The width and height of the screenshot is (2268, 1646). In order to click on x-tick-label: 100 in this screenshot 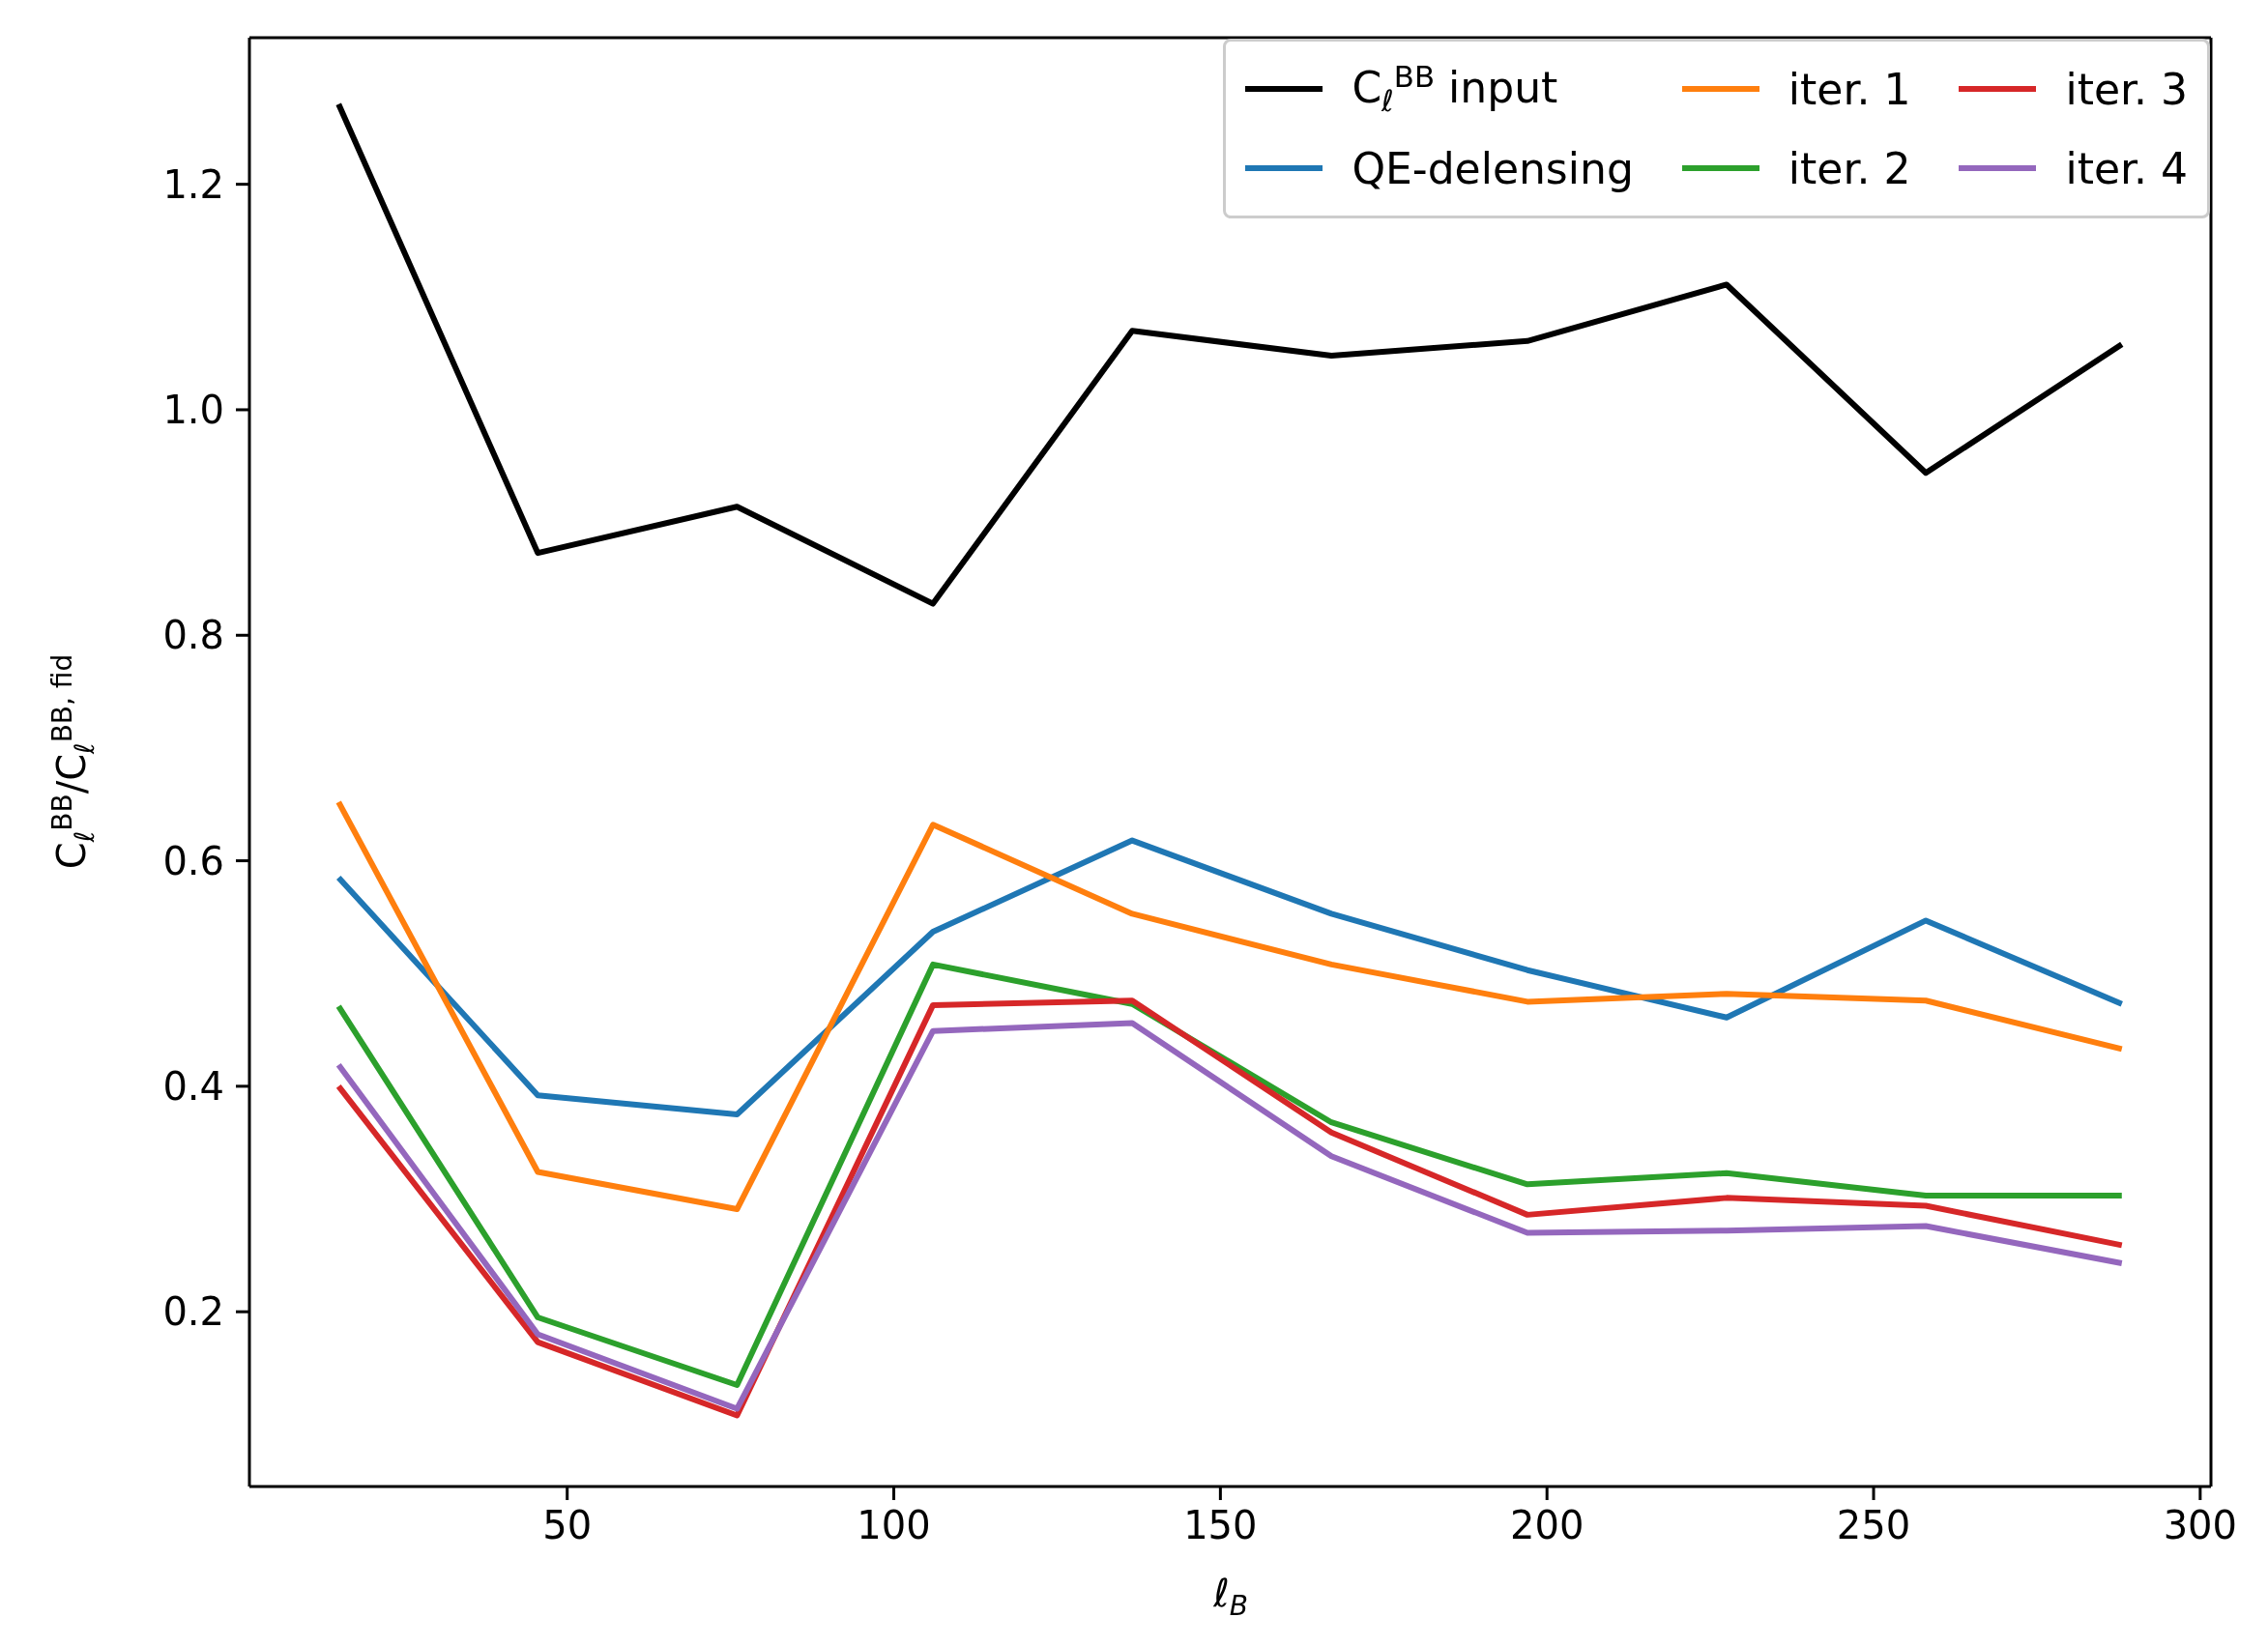, I will do `click(894, 1525)`.